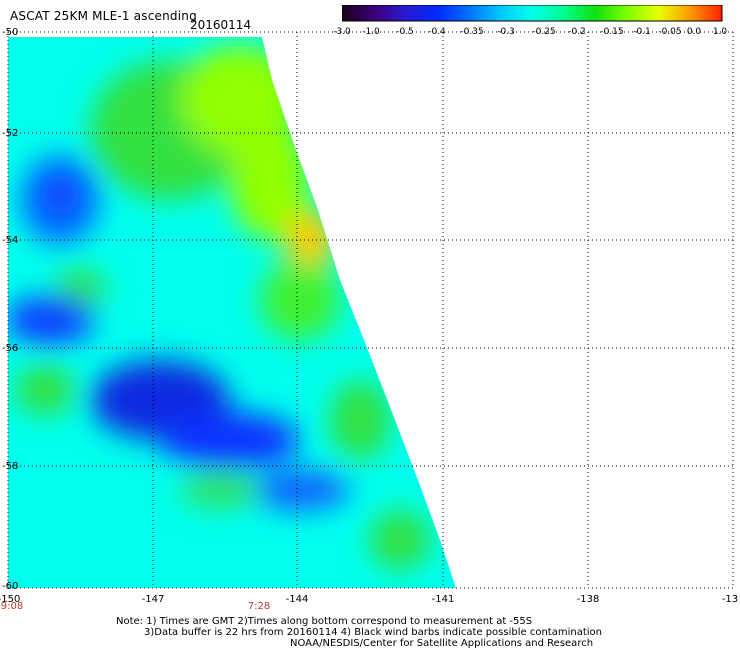  Describe the element at coordinates (670, 32) in the screenshot. I see `colorbar-label: -0.05` at that location.